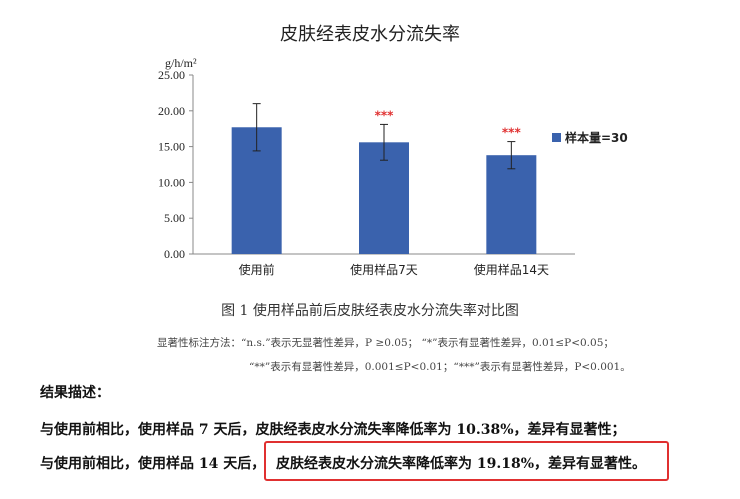 This screenshot has height=499, width=740. I want to click on x-tick-label: 使用样品7天, so click(384, 269).